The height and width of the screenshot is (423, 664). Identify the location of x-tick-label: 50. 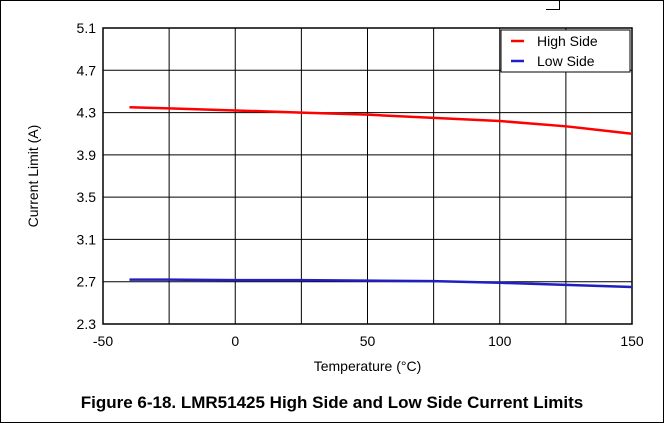
(368, 341).